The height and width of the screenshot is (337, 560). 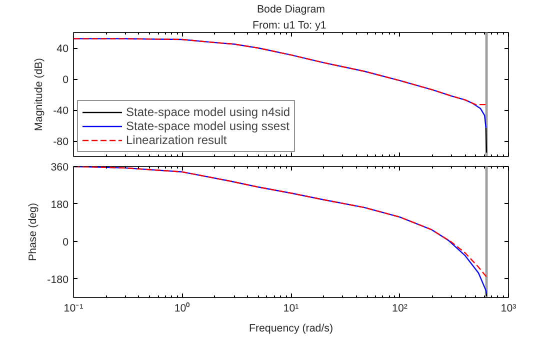 I want to click on chart-subtitle: From: u1 To: y1, so click(x=289, y=26).